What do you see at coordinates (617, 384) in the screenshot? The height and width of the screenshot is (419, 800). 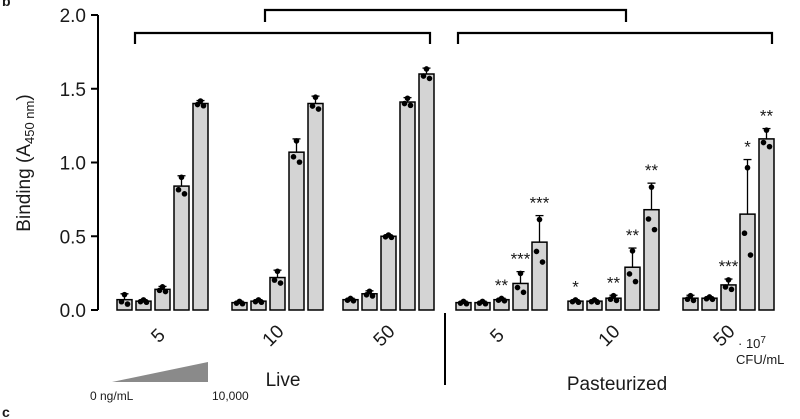 I see `condition-label-pasteurized: Pasteurized` at bounding box center [617, 384].